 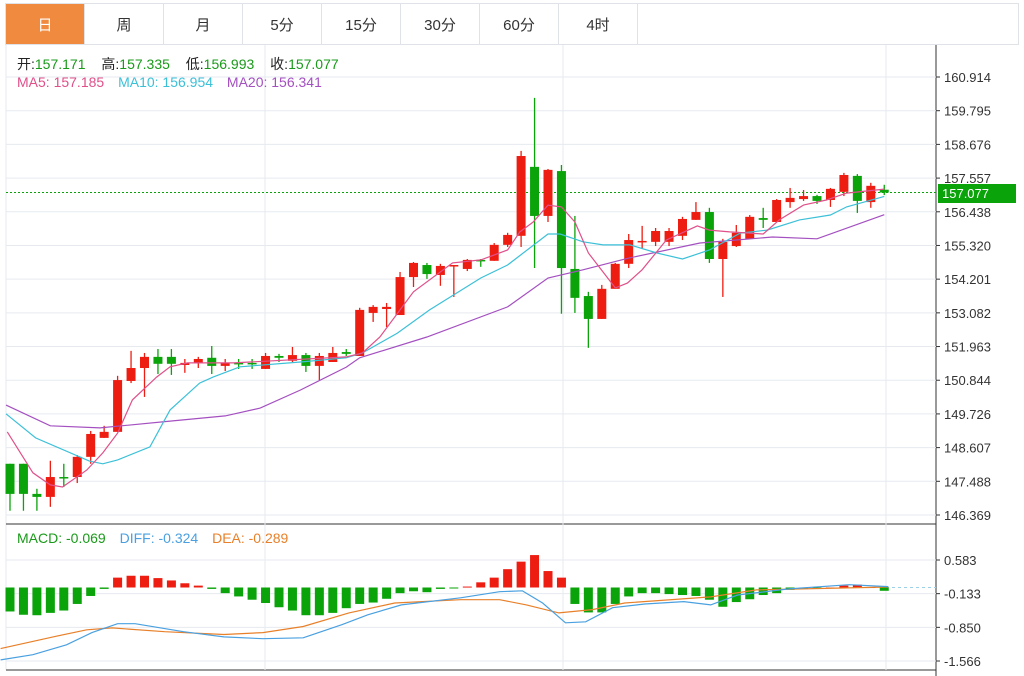 I want to click on price-tick-label: 148.607, so click(x=967, y=448).